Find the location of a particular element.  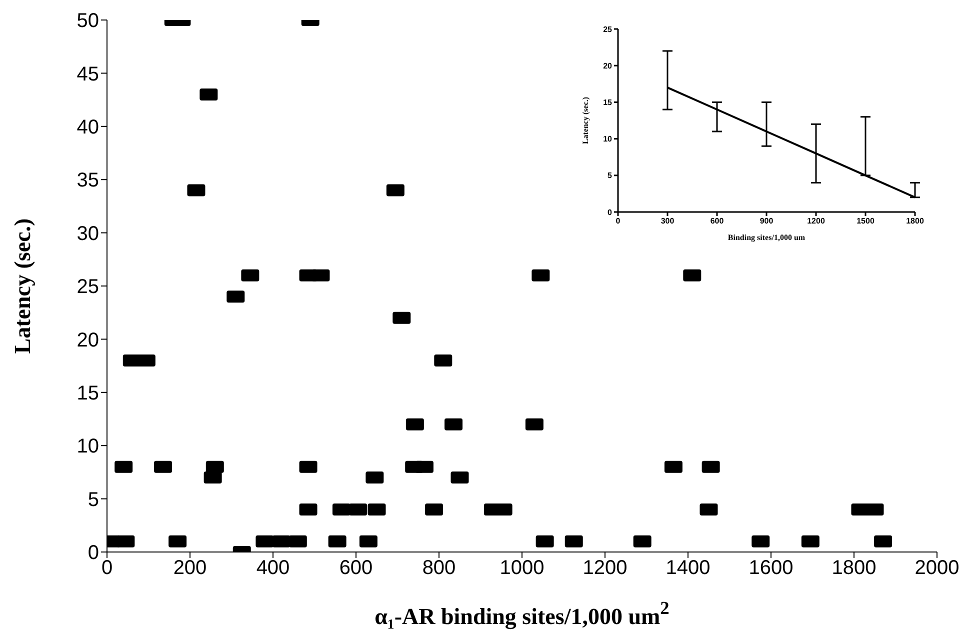

x-tick-label: 1500 is located at coordinates (865, 221).